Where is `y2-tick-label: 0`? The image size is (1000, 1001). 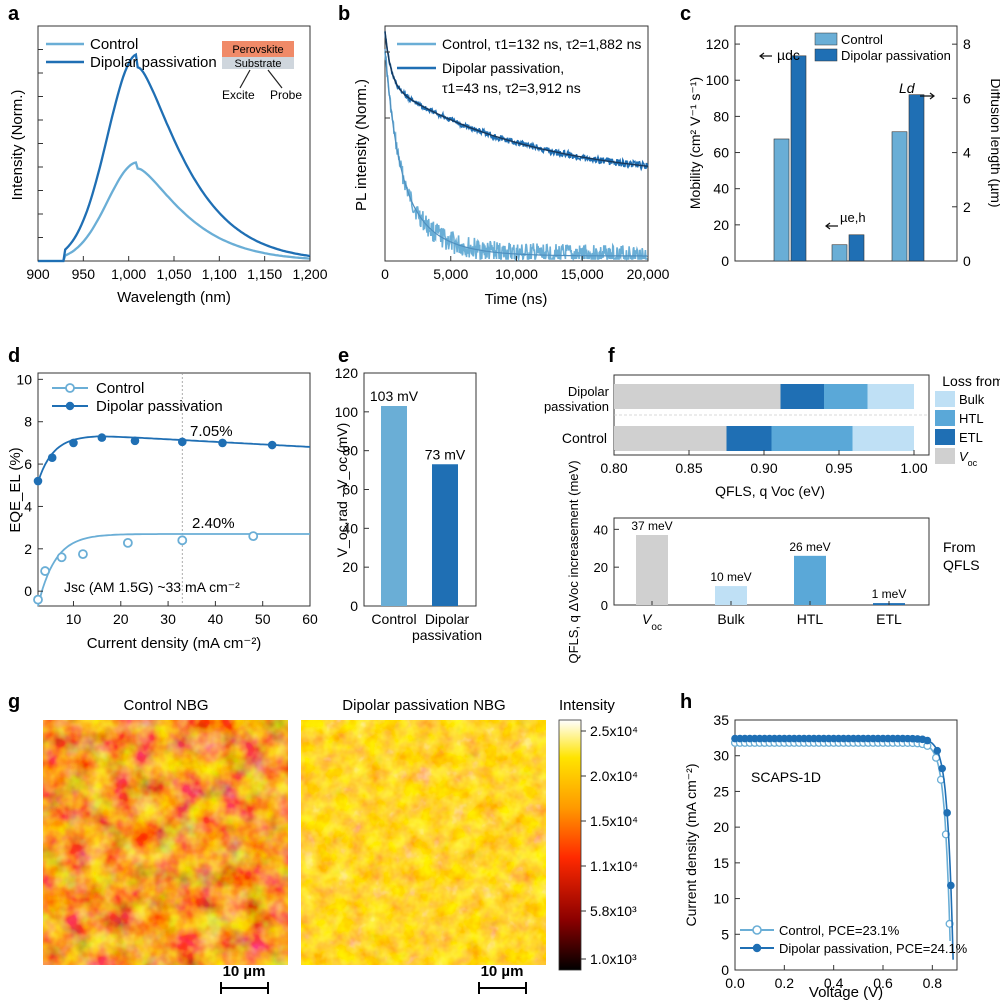 y2-tick-label: 0 is located at coordinates (967, 261).